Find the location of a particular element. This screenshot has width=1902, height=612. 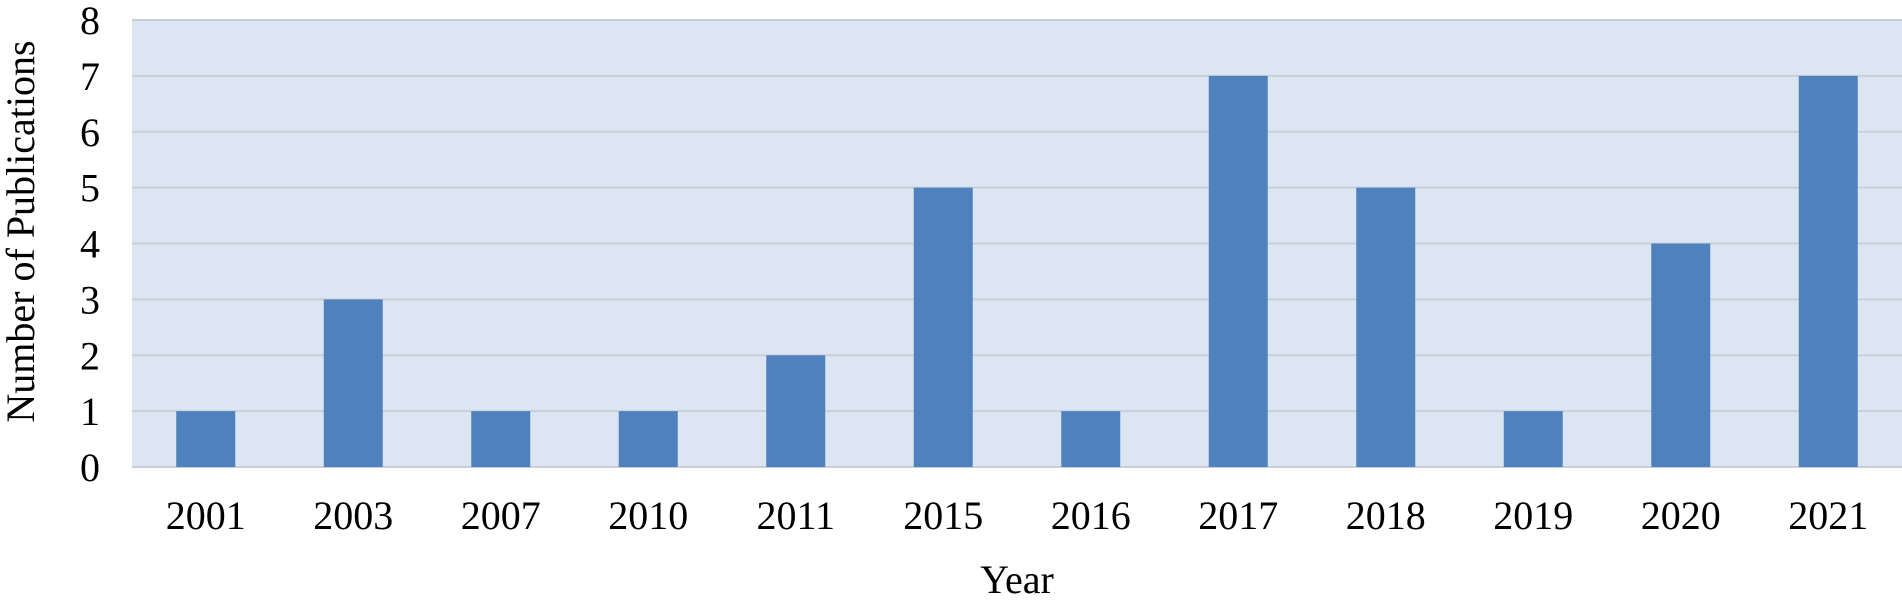

y-tick-label: 6 is located at coordinates (90, 132).